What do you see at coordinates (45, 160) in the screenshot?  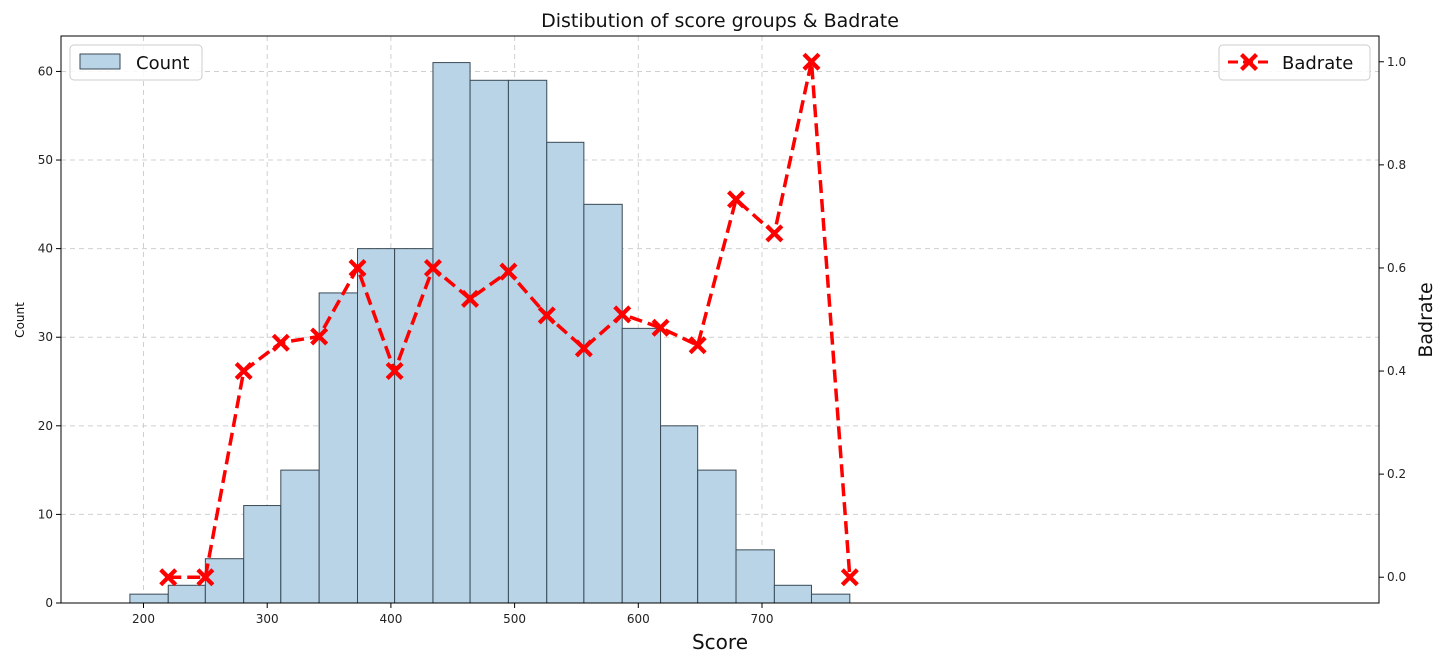 I see `y-tick-label-5: 50` at bounding box center [45, 160].